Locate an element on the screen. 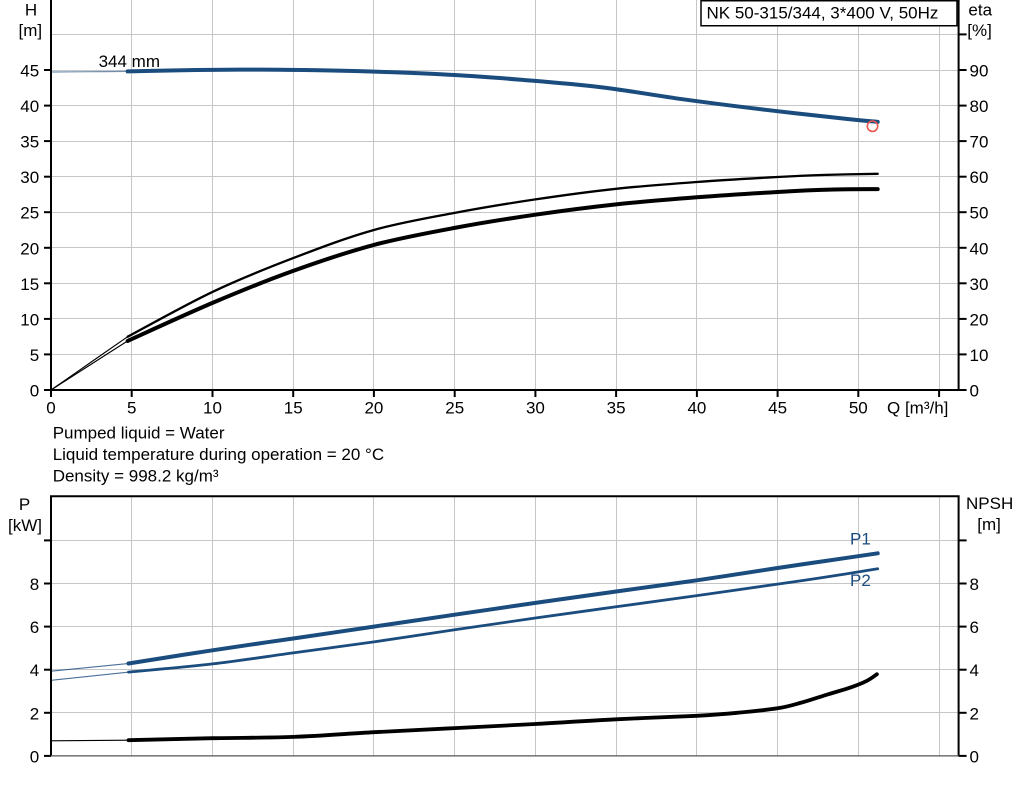 The width and height of the screenshot is (1024, 786). svg-text: NPSH is located at coordinates (989, 503).